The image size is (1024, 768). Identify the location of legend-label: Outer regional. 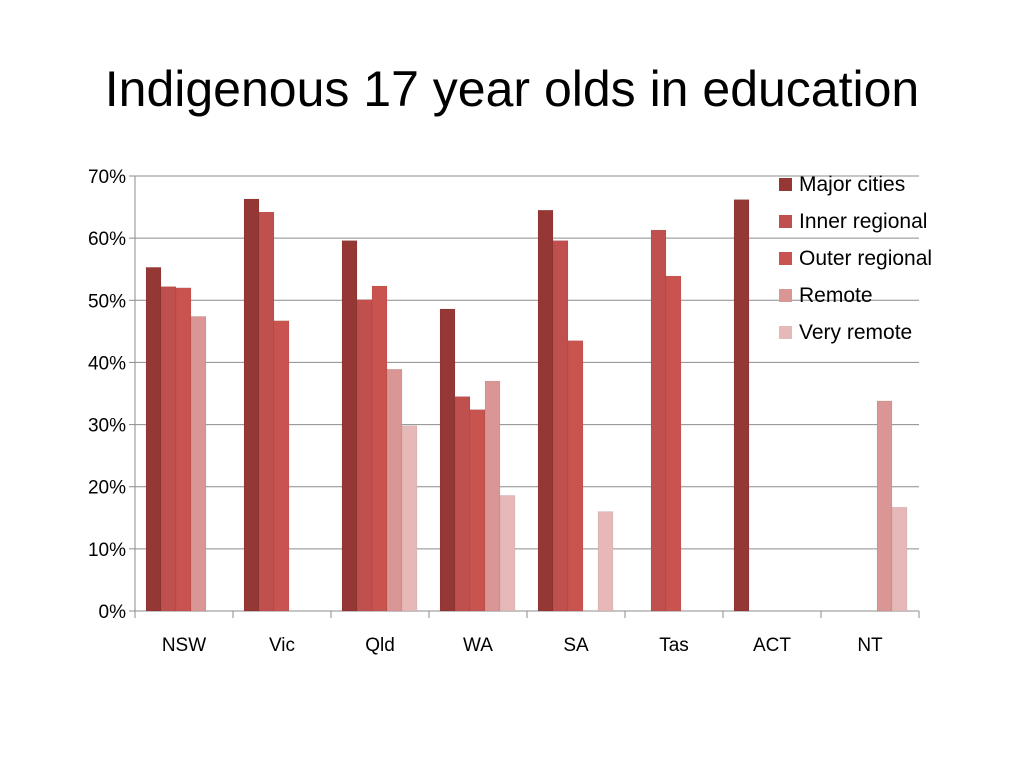
(865, 258).